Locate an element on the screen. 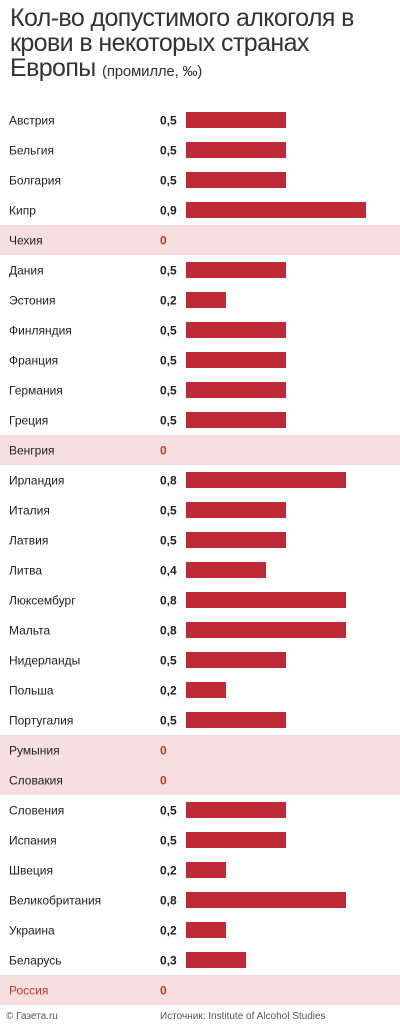 The height and width of the screenshot is (1030, 400). category-label: Польша is located at coordinates (31, 691).